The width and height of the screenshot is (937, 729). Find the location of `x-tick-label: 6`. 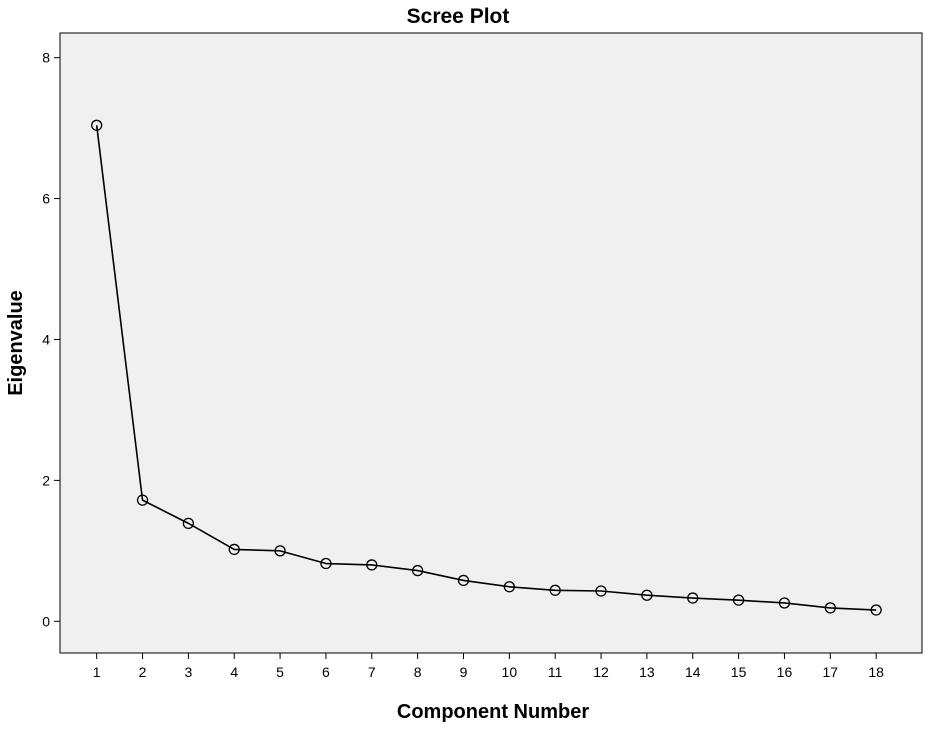

x-tick-label: 6 is located at coordinates (326, 672).